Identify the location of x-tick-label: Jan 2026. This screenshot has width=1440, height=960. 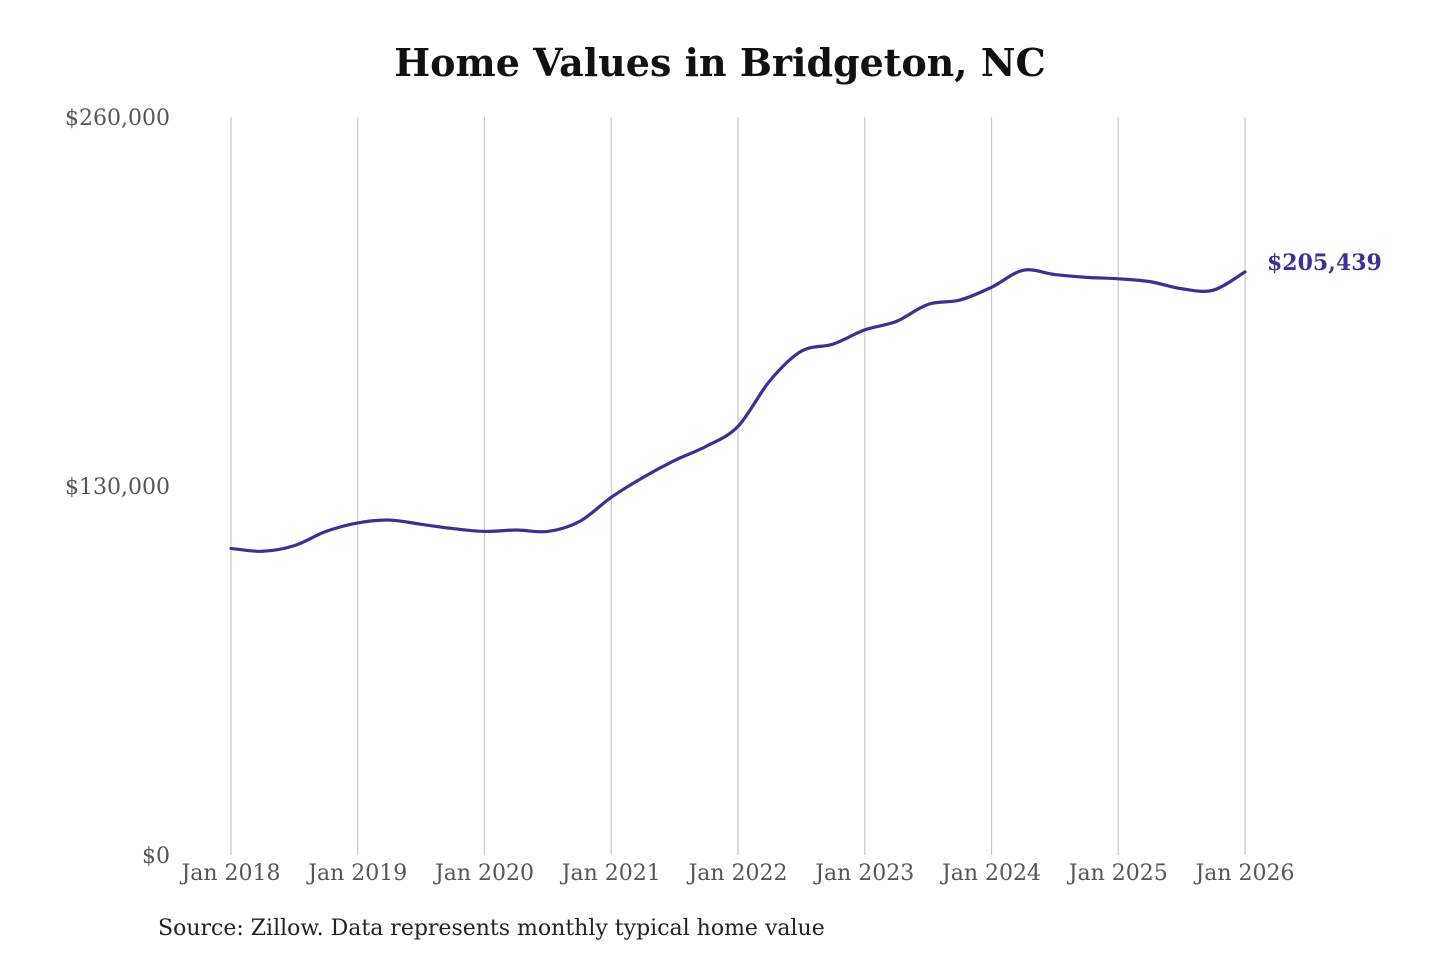
(1243, 873).